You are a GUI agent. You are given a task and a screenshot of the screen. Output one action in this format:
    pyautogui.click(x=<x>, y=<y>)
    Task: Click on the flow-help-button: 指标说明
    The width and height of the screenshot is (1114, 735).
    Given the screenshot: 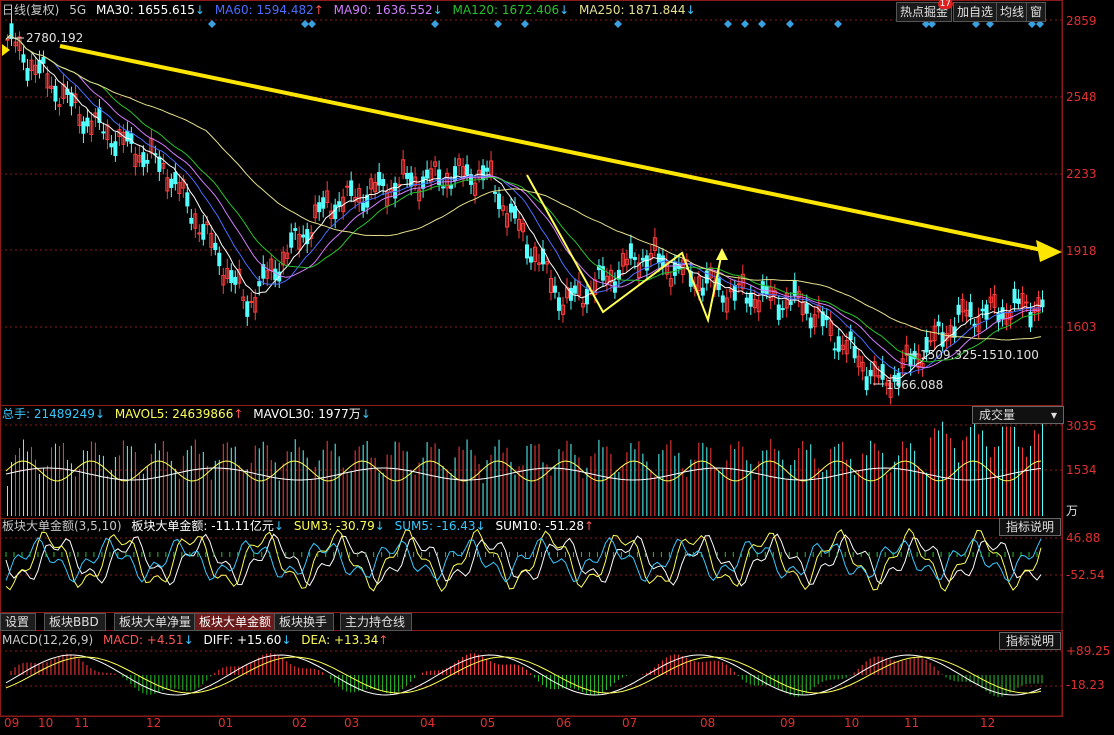 What is the action you would take?
    pyautogui.click(x=1030, y=527)
    